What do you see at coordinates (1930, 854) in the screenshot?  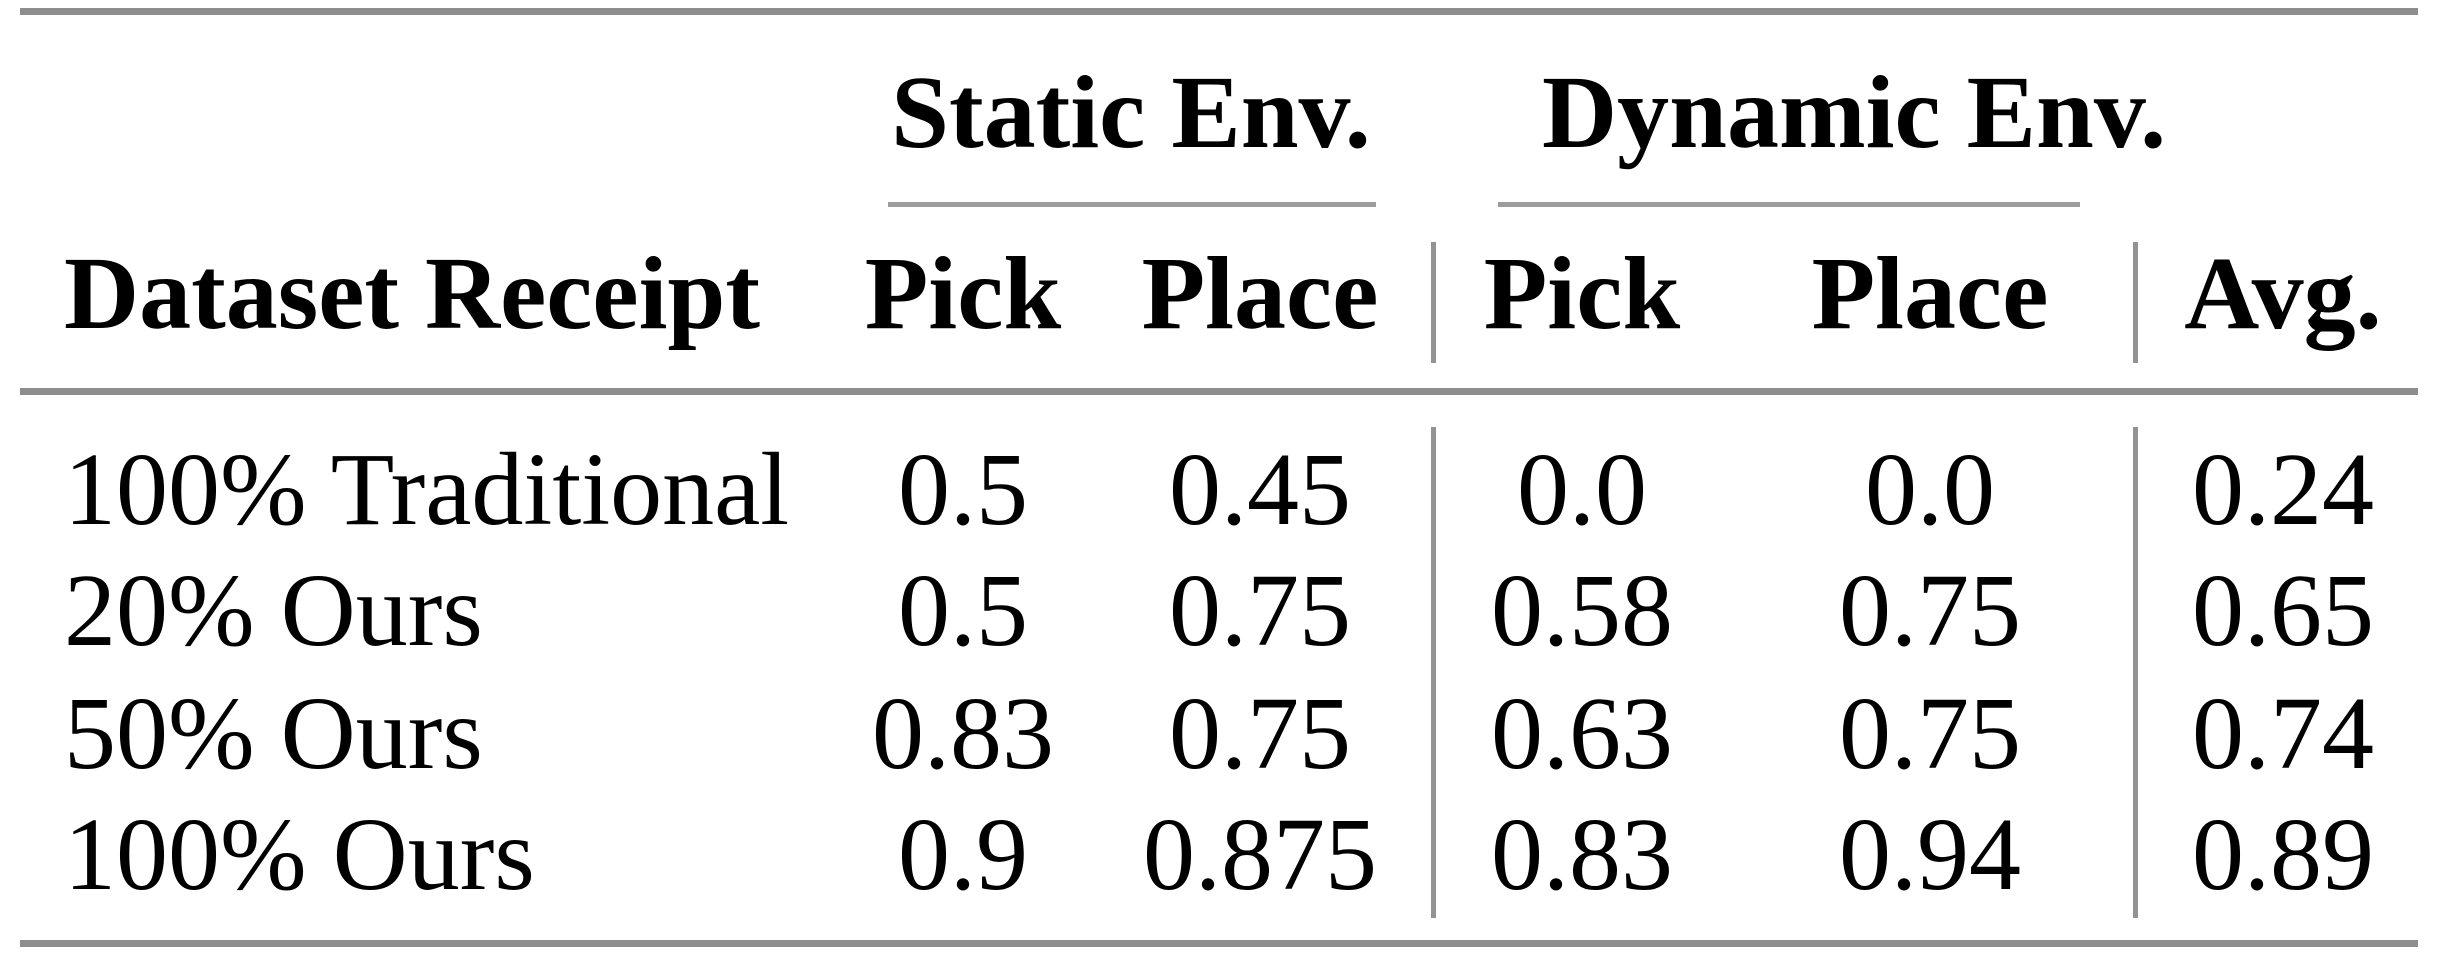 I see `cell-dynamic-place: 0.94` at bounding box center [1930, 854].